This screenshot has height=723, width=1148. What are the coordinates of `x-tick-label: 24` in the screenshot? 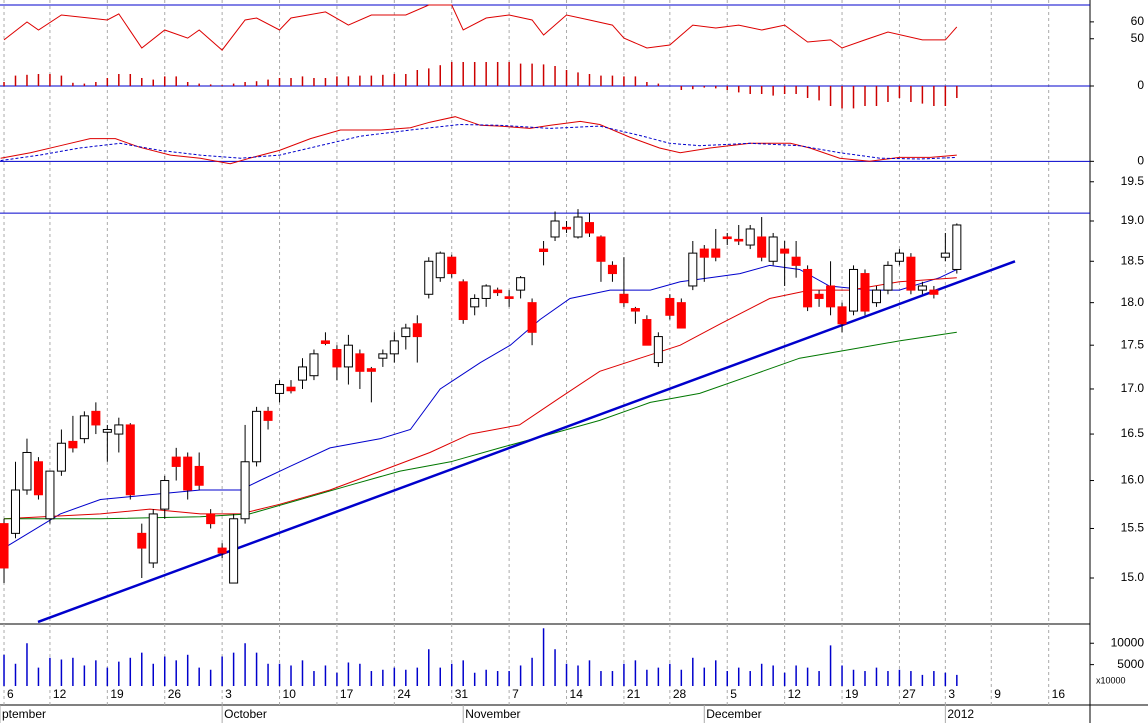 It's located at (404, 694).